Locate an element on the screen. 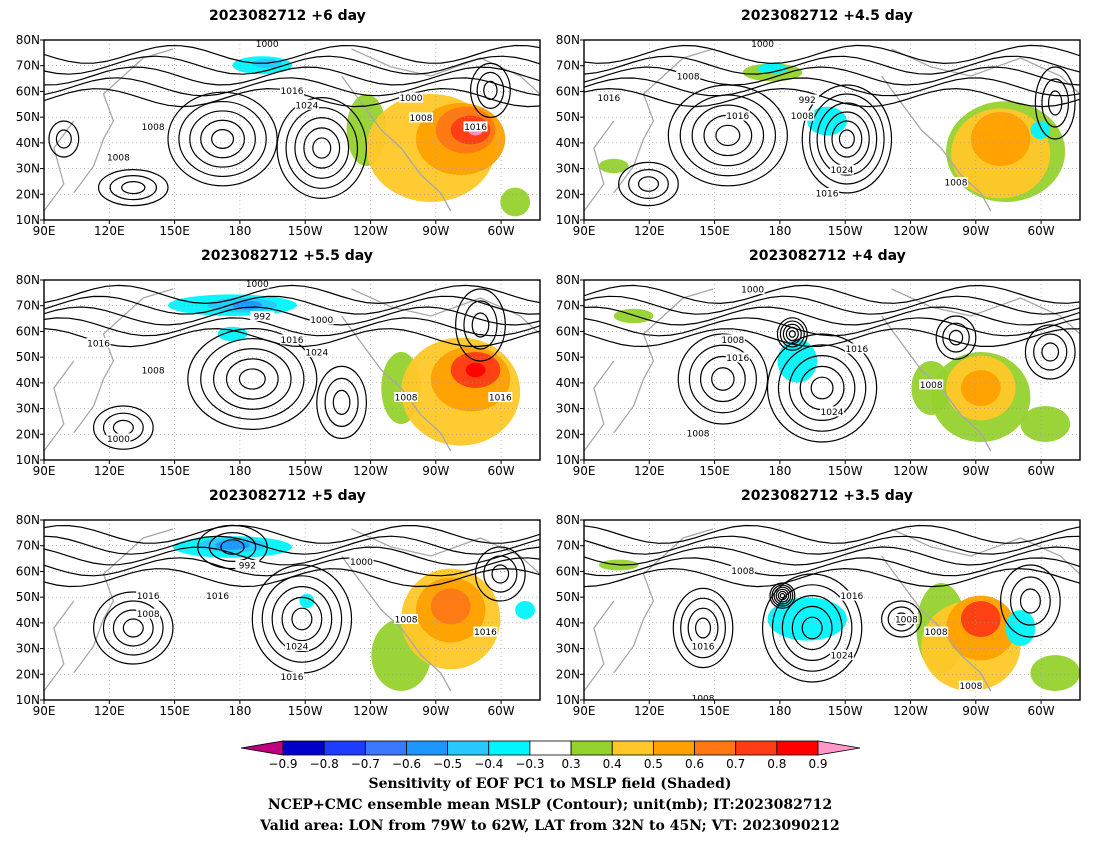 The width and height of the screenshot is (1100, 850). colorbar-low-arrow is located at coordinates (262, 748).